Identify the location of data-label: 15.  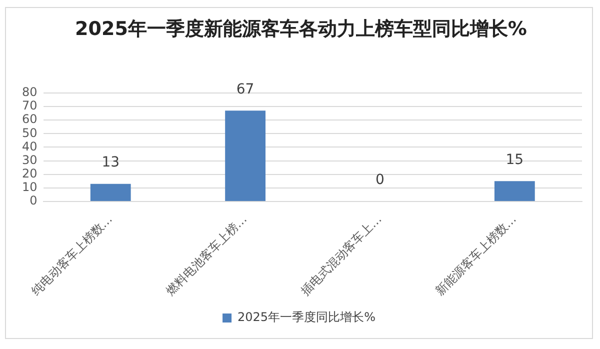
(515, 160).